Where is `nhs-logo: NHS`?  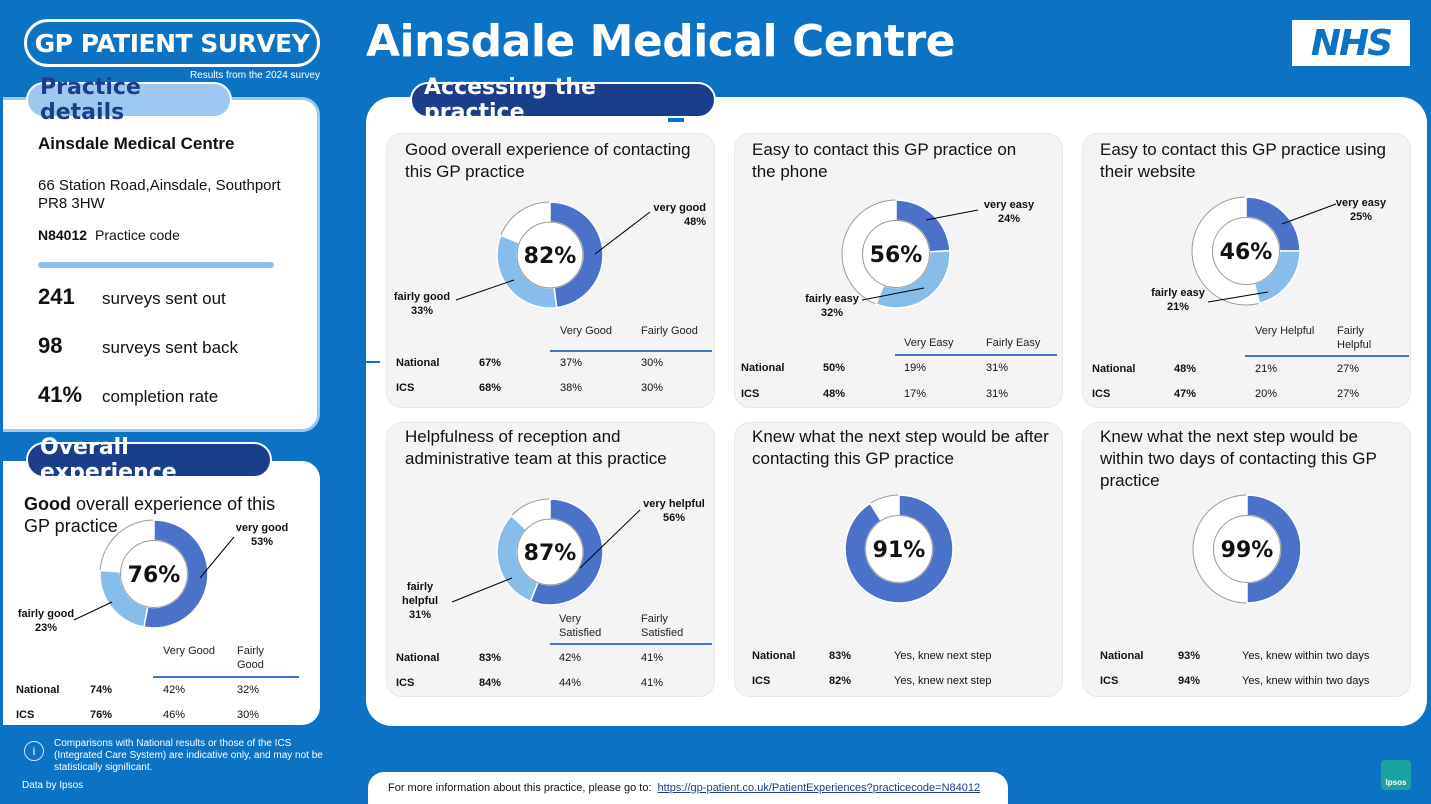
nhs-logo: NHS is located at coordinates (1351, 43).